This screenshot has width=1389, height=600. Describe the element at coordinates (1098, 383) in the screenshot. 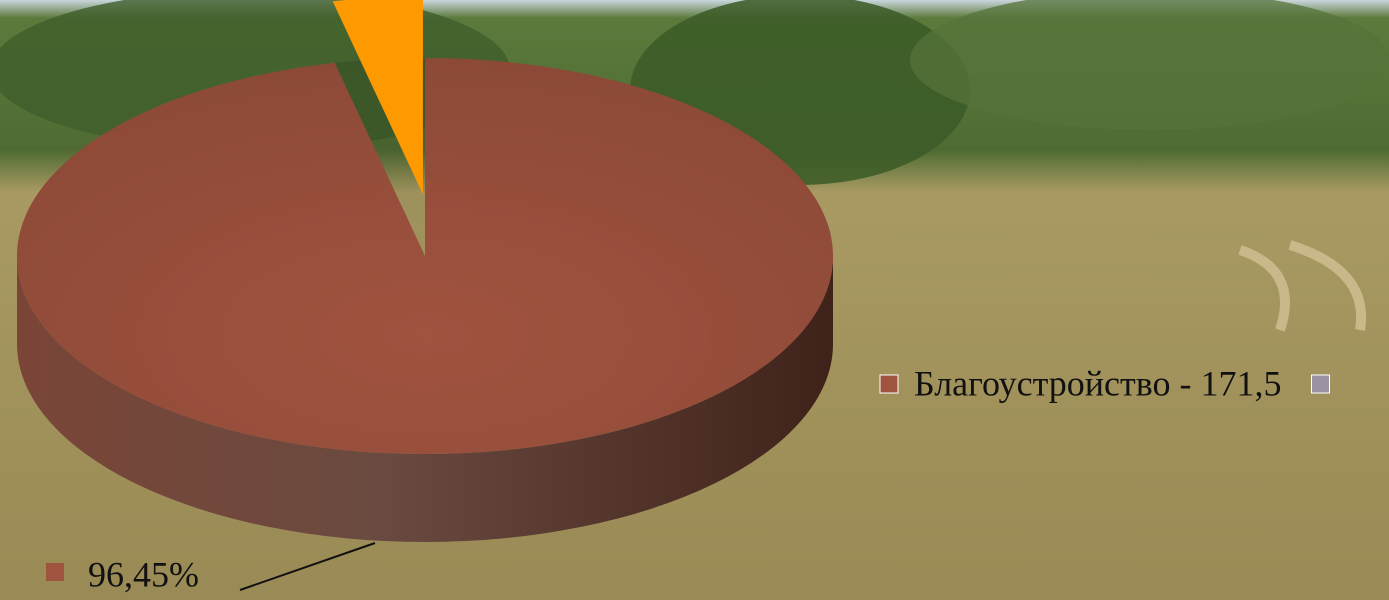

I see `legend-label: Благоустройство - 171,5` at that location.